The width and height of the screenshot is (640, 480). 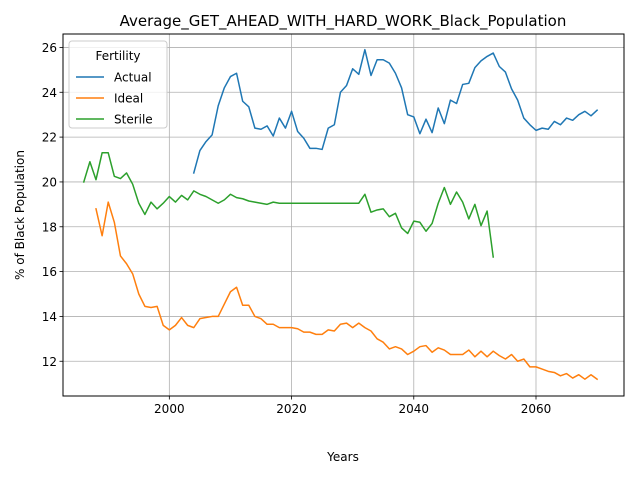 What do you see at coordinates (49, 138) in the screenshot?
I see `y-tick-label: 22` at bounding box center [49, 138].